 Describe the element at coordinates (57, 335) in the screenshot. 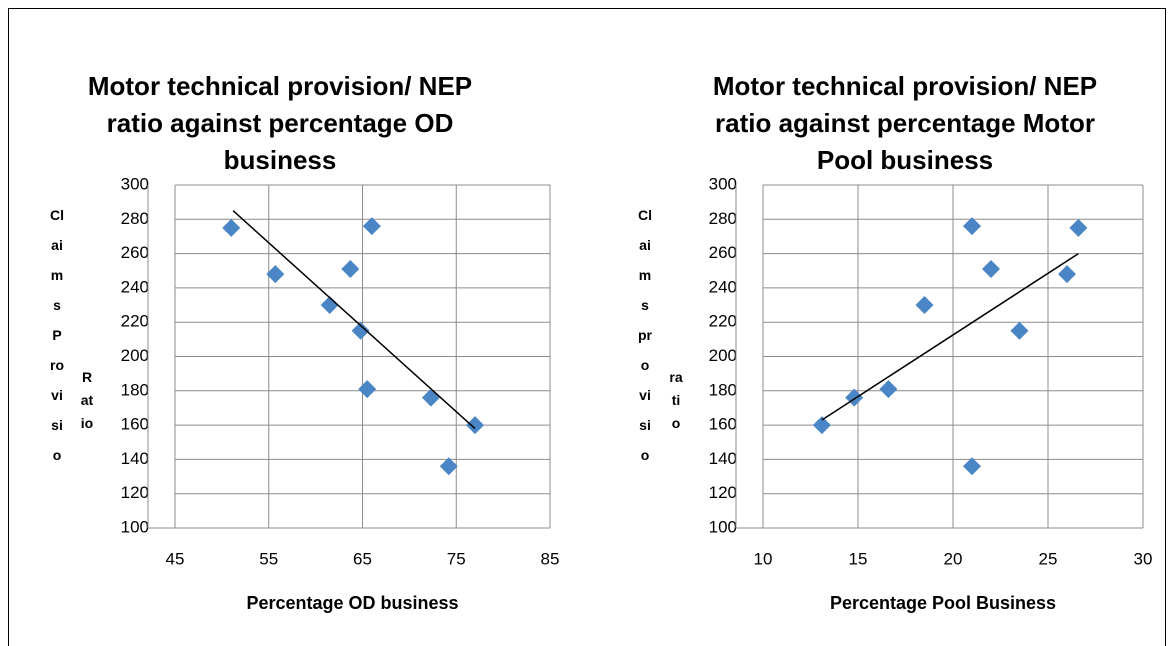

I see `y-axis-title: Claims Provisio` at that location.